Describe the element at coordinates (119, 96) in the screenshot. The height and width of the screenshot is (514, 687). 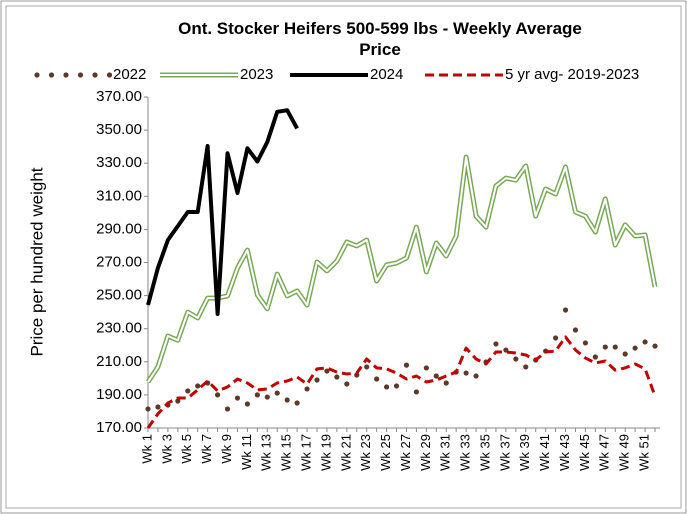
I see `y-tick-label: 370.00` at that location.